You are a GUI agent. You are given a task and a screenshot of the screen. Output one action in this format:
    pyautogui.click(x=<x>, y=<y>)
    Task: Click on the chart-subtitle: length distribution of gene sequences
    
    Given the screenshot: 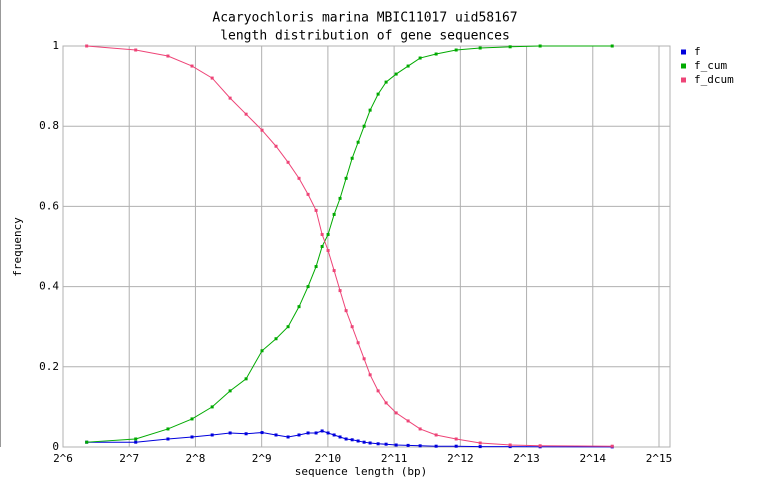 What is the action you would take?
    pyautogui.click(x=365, y=36)
    